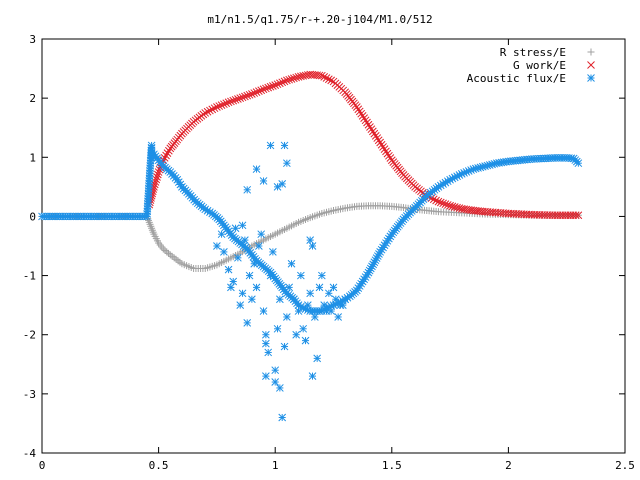 This screenshot has height=480, width=640. What do you see at coordinates (539, 65) in the screenshot?
I see `legend-label: G work/E` at bounding box center [539, 65].